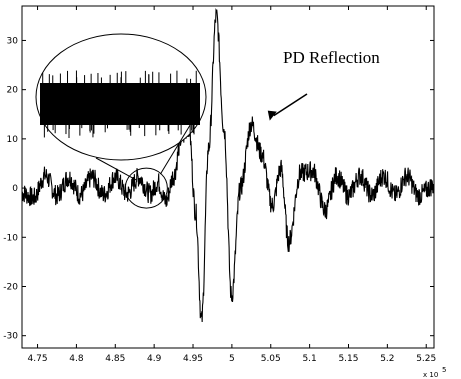  I want to click on y-tick-label: 20, so click(13, 91).